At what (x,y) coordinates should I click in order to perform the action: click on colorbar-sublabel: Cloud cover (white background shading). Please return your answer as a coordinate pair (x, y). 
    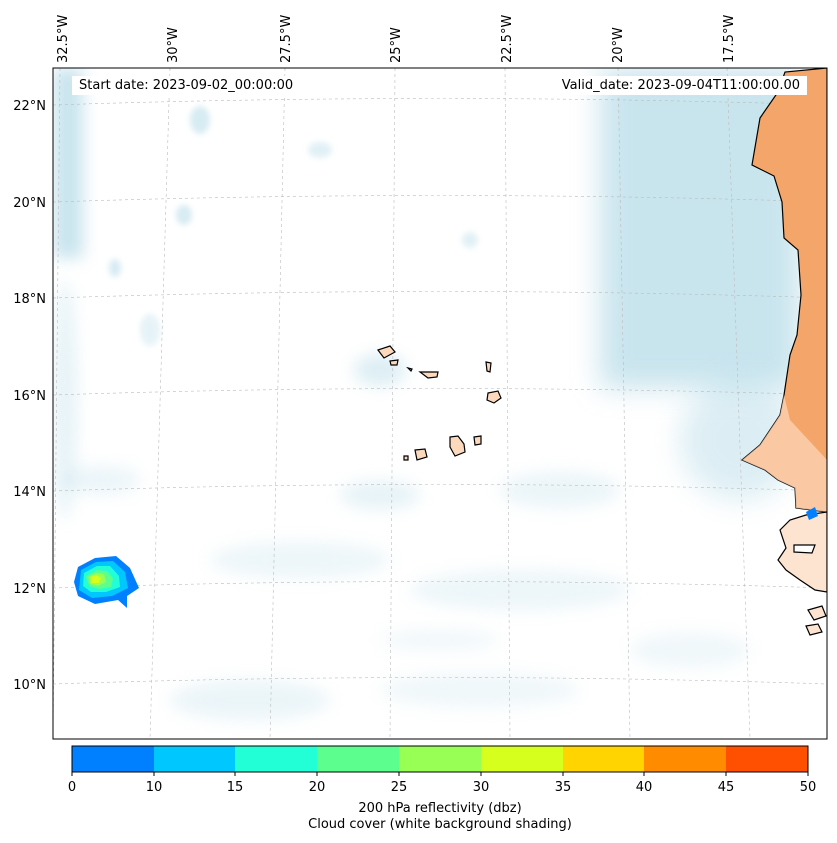
    Looking at the image, I should click on (440, 824).